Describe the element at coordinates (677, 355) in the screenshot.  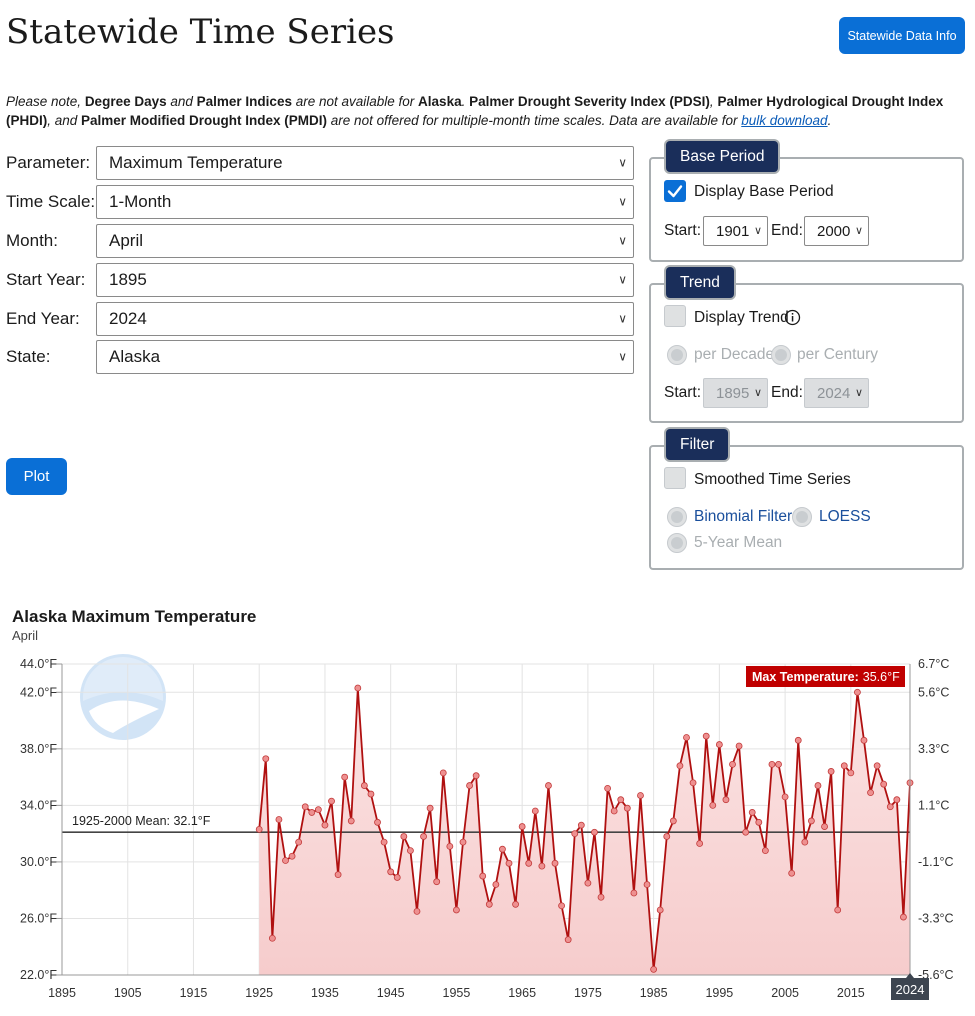
I see `per-decade-radio` at that location.